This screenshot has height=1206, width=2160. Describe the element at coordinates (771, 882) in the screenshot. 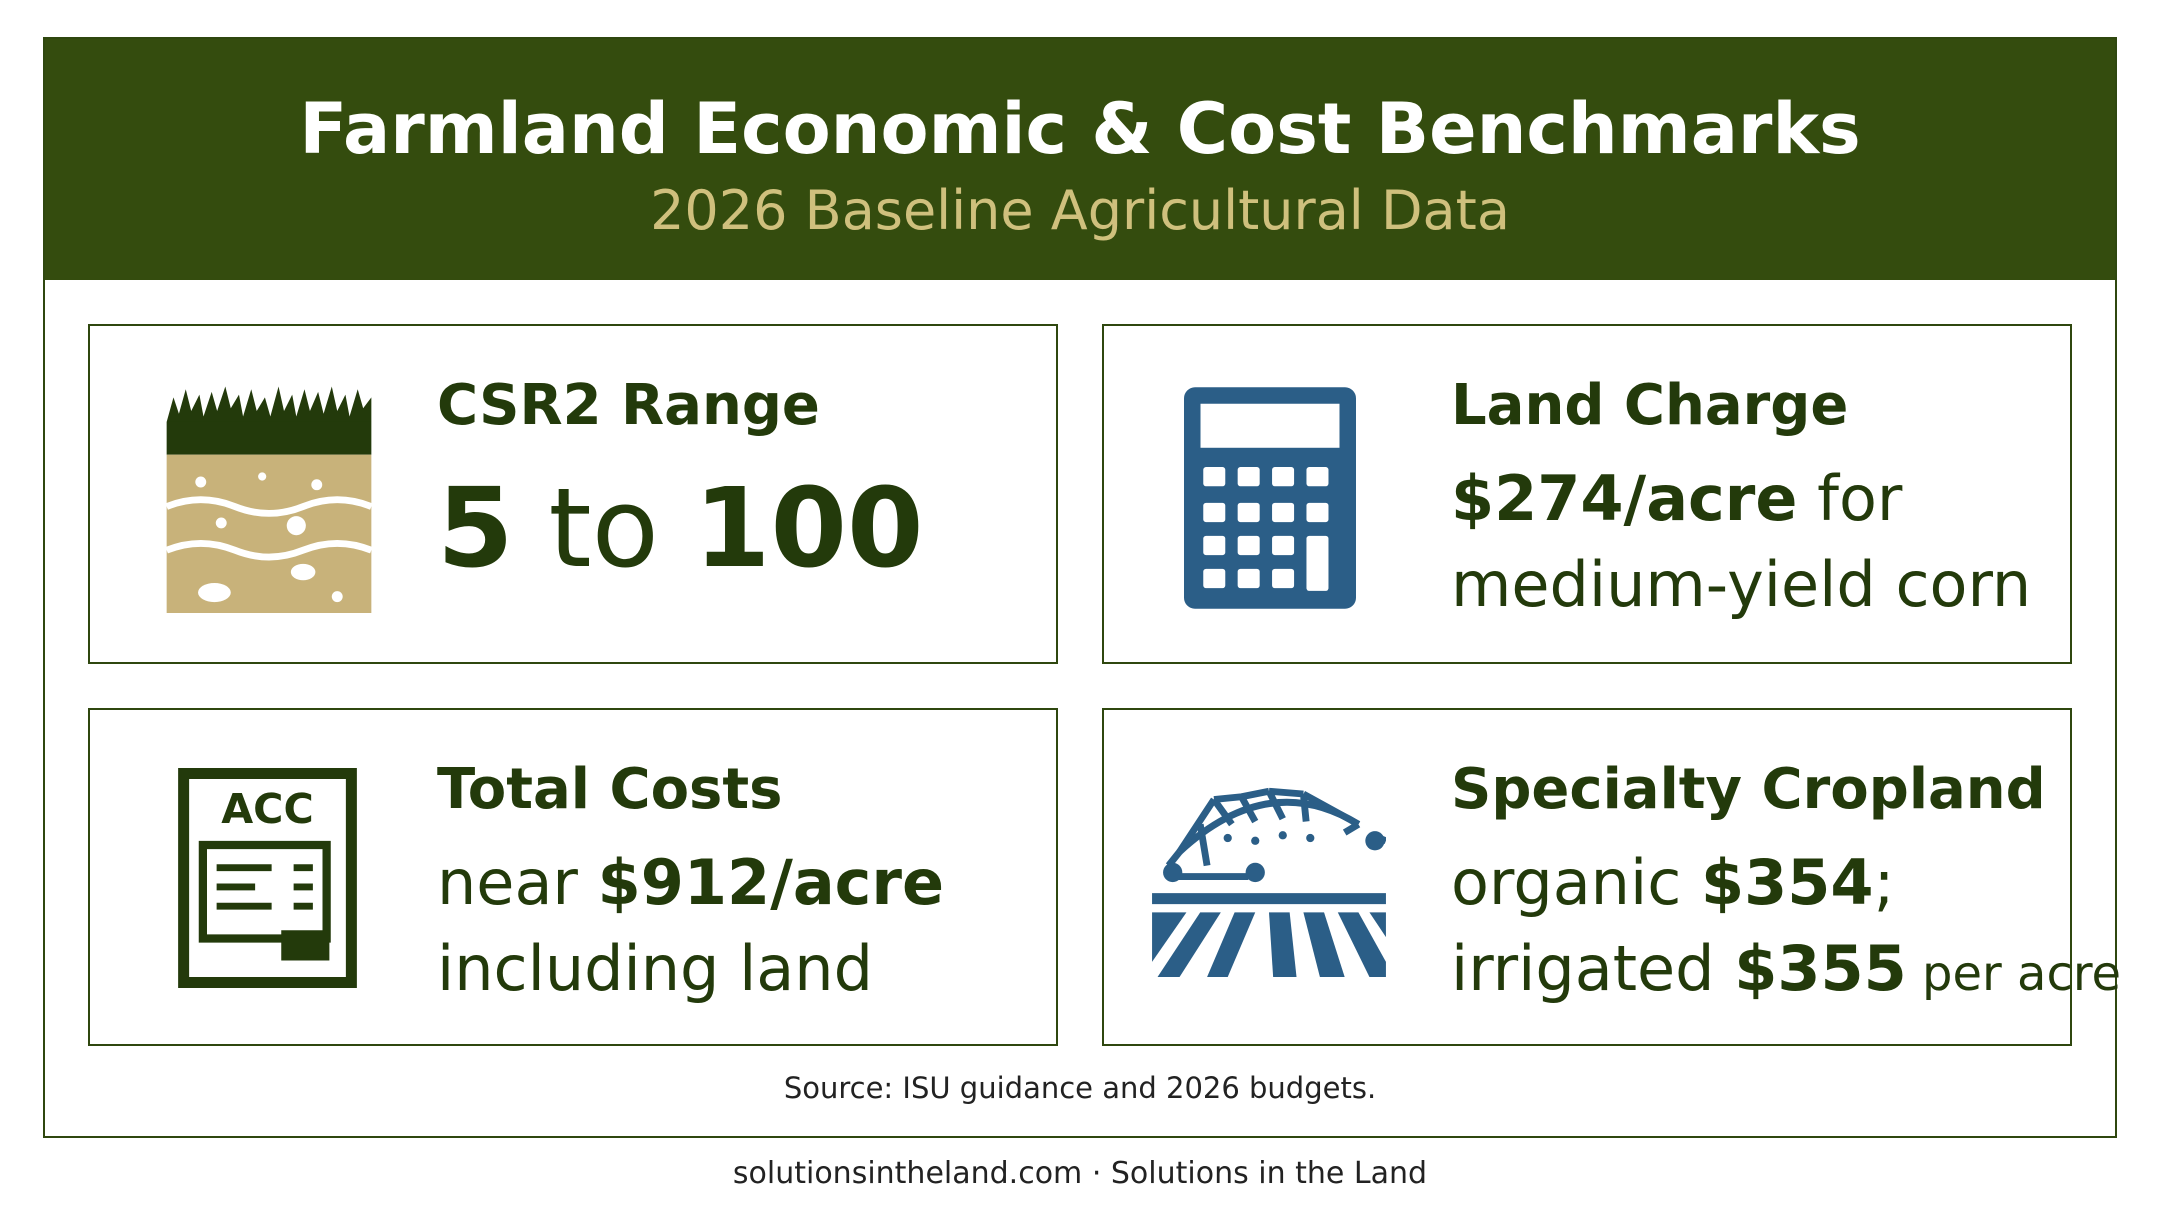

I see `text-run: $912/acre` at that location.